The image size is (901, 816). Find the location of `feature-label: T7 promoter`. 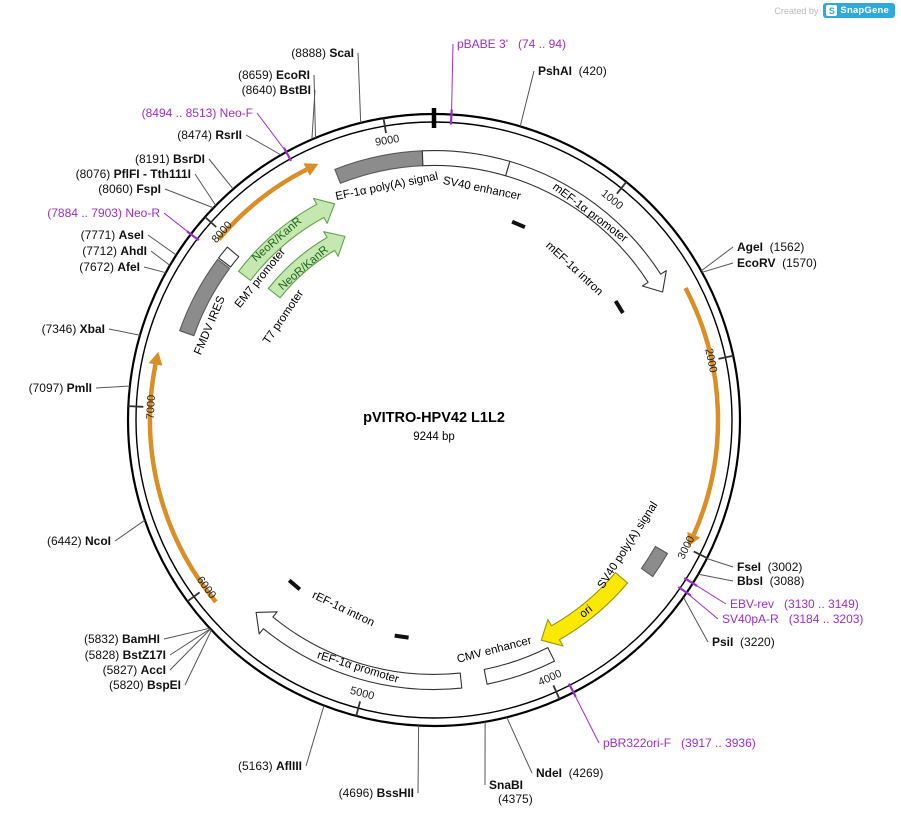

feature-label: T7 promoter is located at coordinates (283, 317).